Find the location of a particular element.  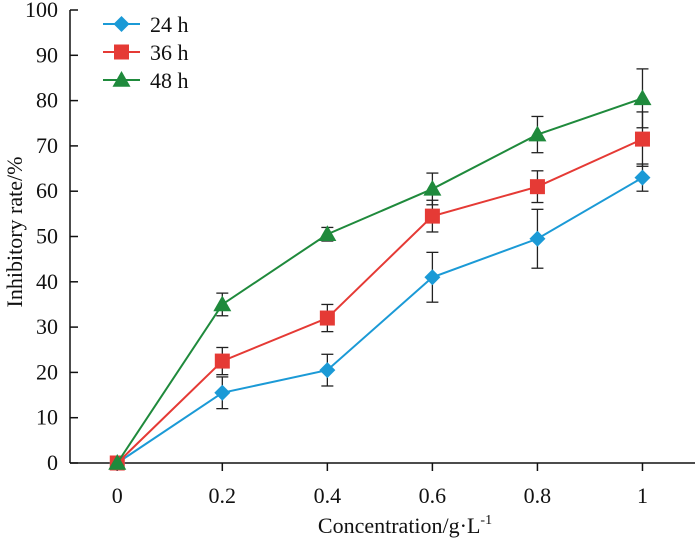

x-tick-label: 0.4 is located at coordinates (328, 495).